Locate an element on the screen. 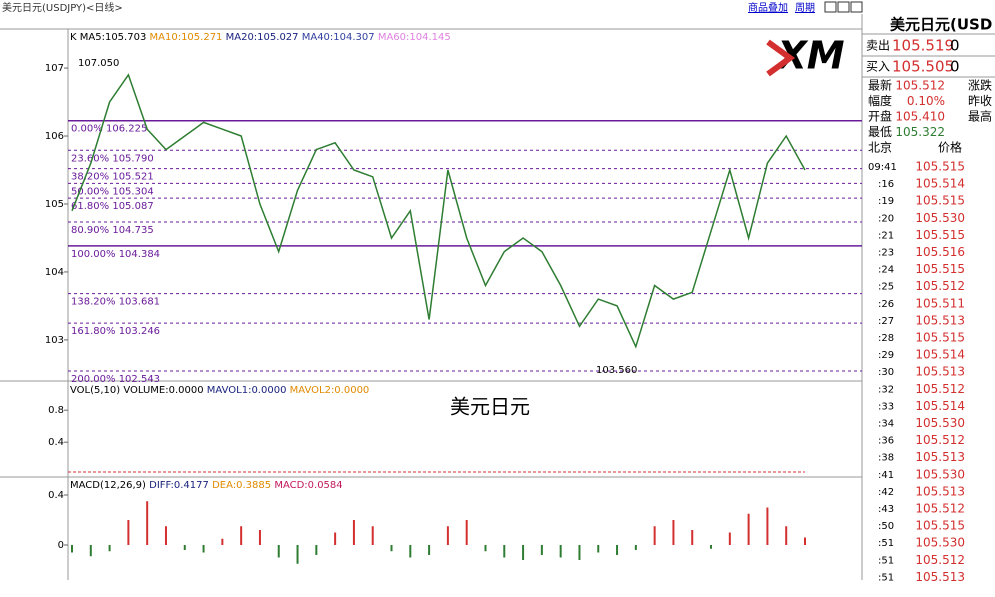  tick-time: :20 is located at coordinates (886, 218).